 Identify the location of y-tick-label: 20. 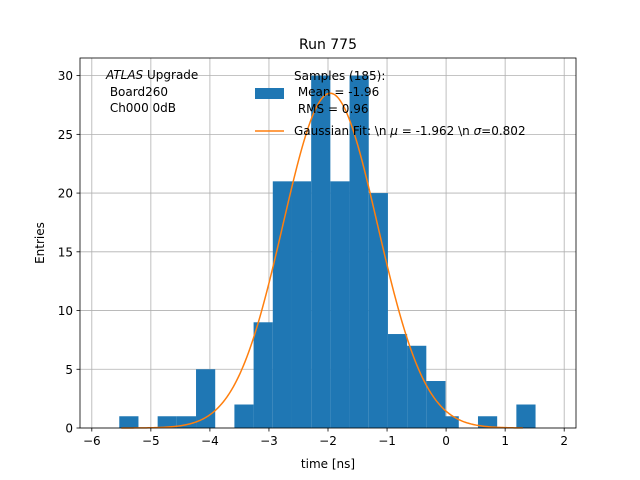
(65, 194).